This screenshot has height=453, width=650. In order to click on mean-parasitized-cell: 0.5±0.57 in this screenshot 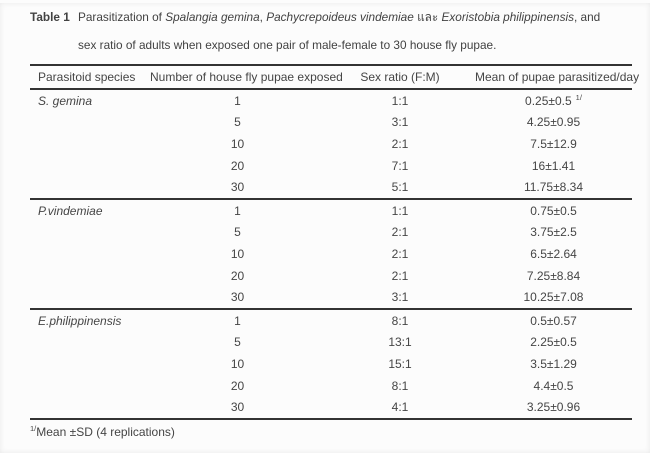, I will do `click(553, 319)`.